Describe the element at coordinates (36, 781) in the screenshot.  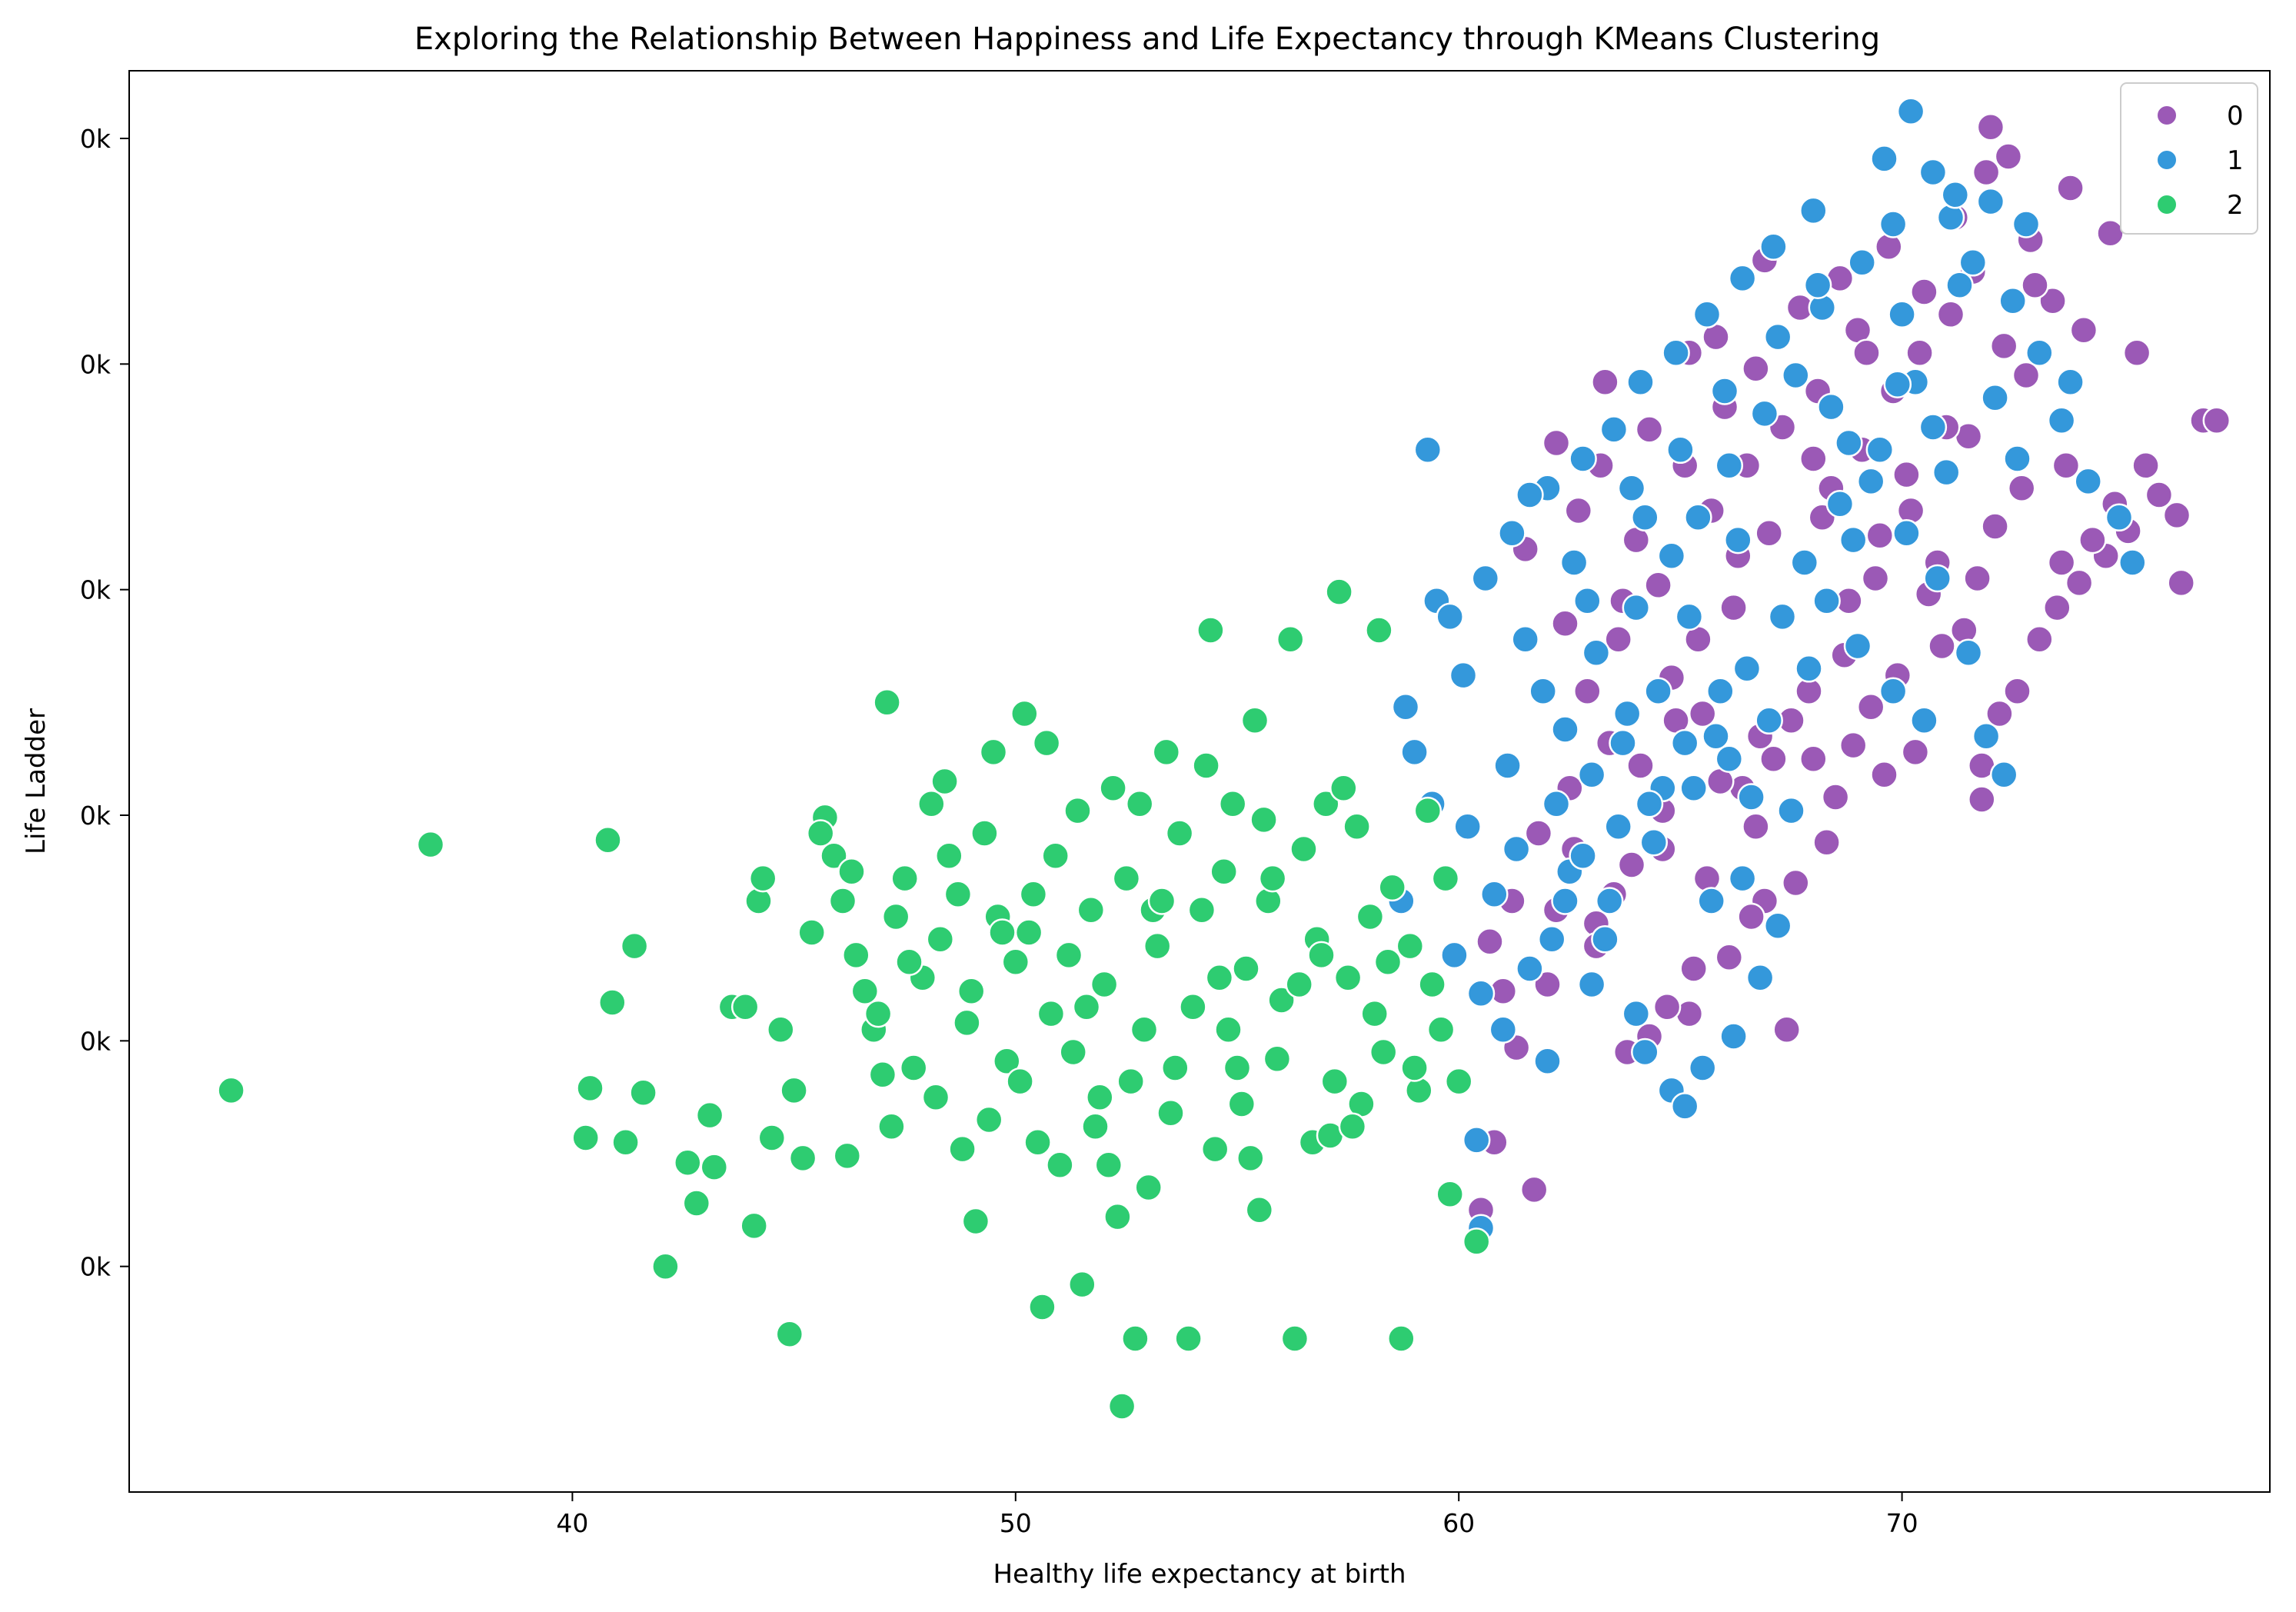
I see `y-axis-label: Life Ladder` at that location.